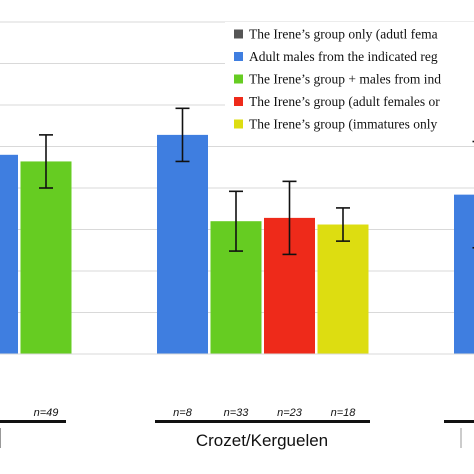 Image resolution: width=474 pixels, height=474 pixels. What do you see at coordinates (237, 413) in the screenshot?
I see `sample-size-label: n=33` at bounding box center [237, 413].